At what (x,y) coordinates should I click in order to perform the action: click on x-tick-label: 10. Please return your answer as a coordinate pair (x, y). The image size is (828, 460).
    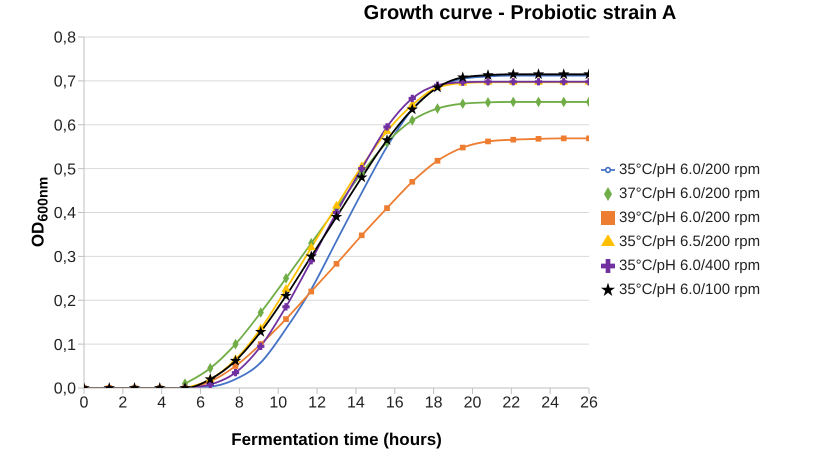
    Looking at the image, I should click on (278, 403).